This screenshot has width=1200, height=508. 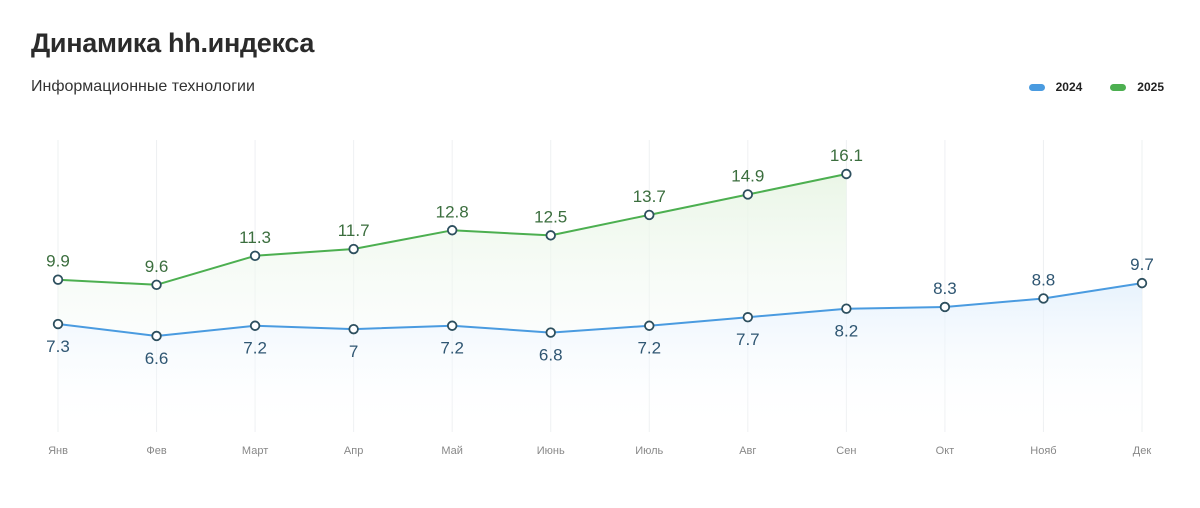 What do you see at coordinates (1118, 87) in the screenshot?
I see `legend-swatch-2025` at bounding box center [1118, 87].